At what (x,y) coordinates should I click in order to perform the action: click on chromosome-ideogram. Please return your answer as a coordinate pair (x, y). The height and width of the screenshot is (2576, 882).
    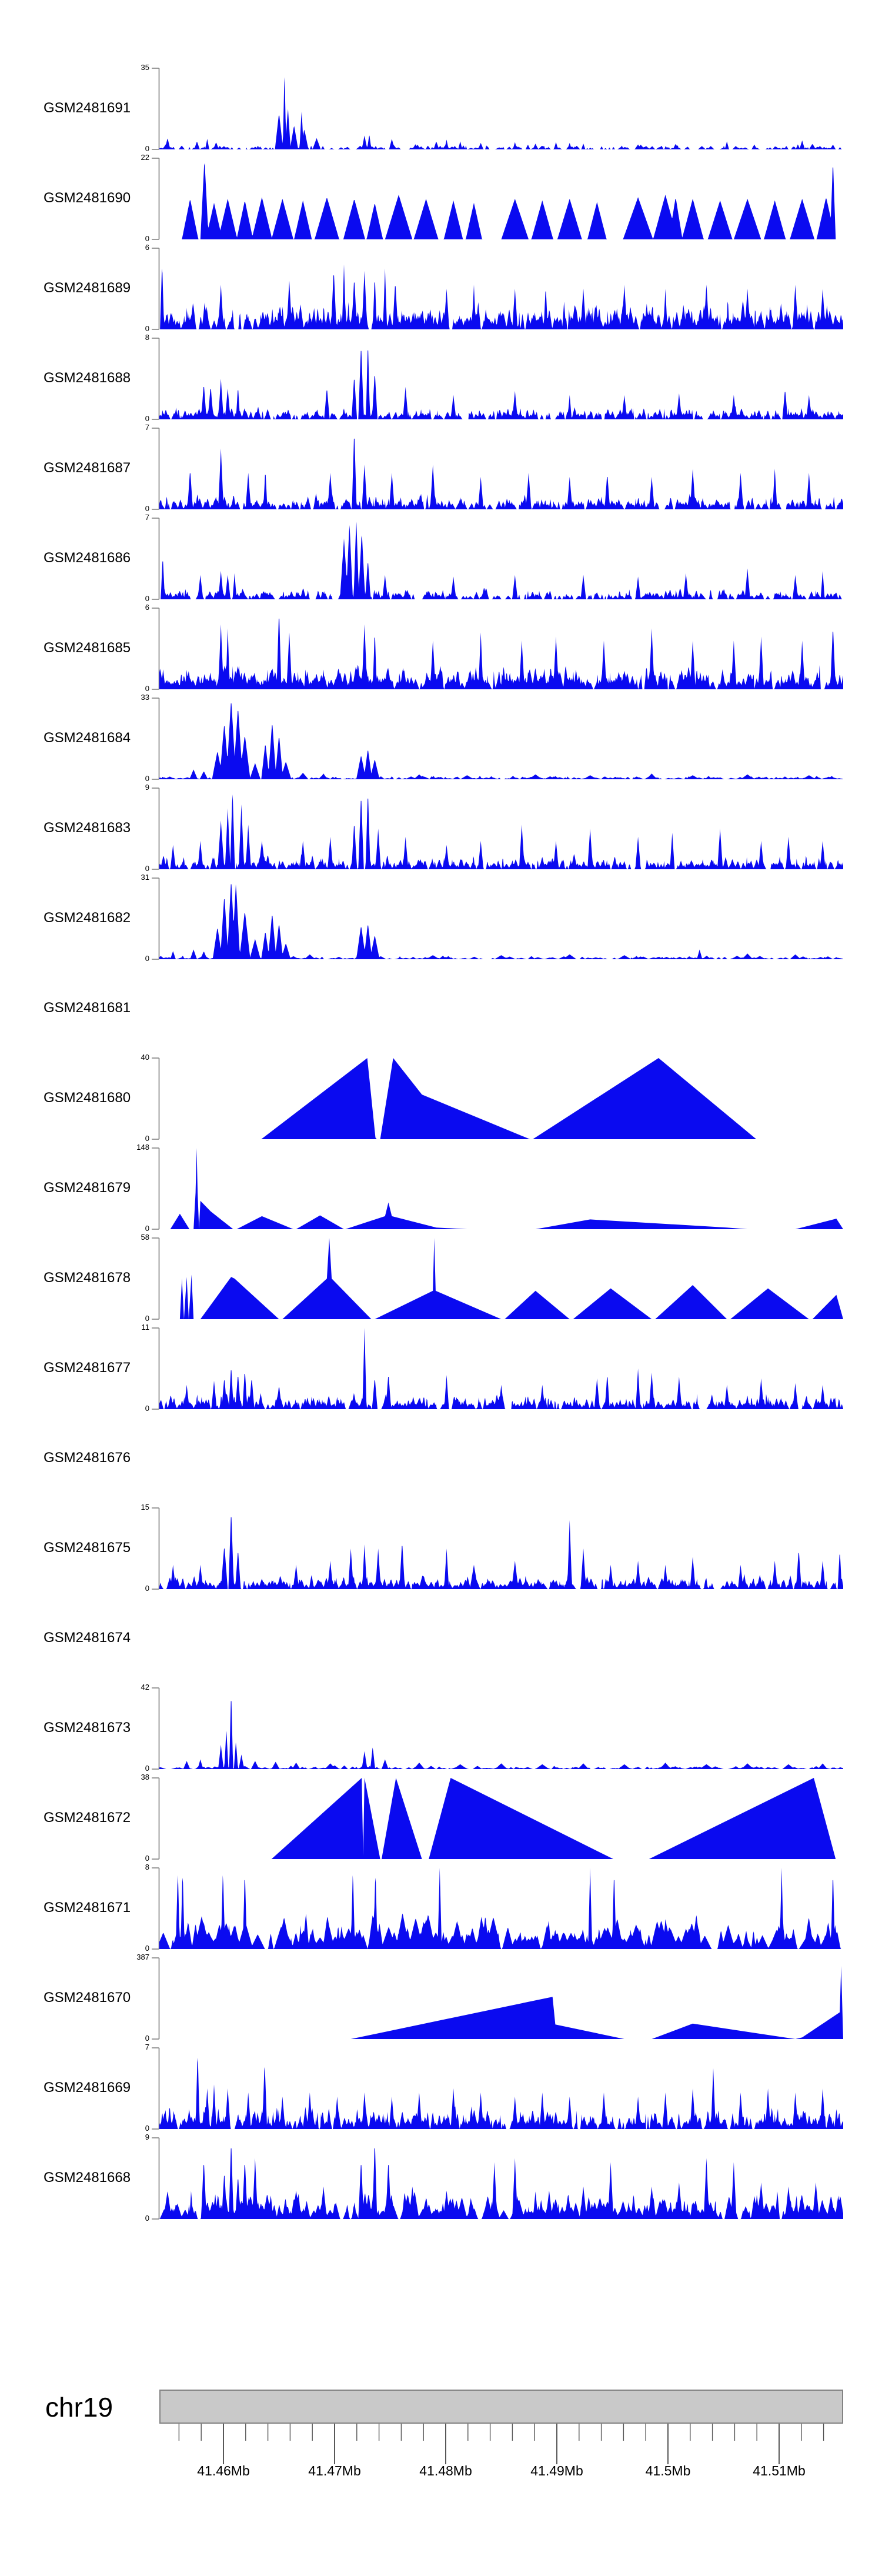
    Looking at the image, I should click on (501, 2407).